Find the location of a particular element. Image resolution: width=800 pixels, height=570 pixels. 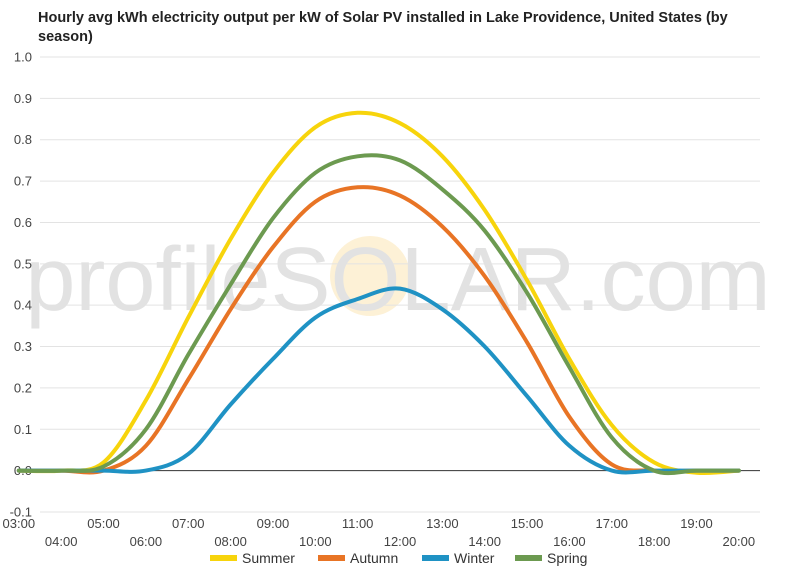

legend-label-winter: Winter is located at coordinates (474, 558).